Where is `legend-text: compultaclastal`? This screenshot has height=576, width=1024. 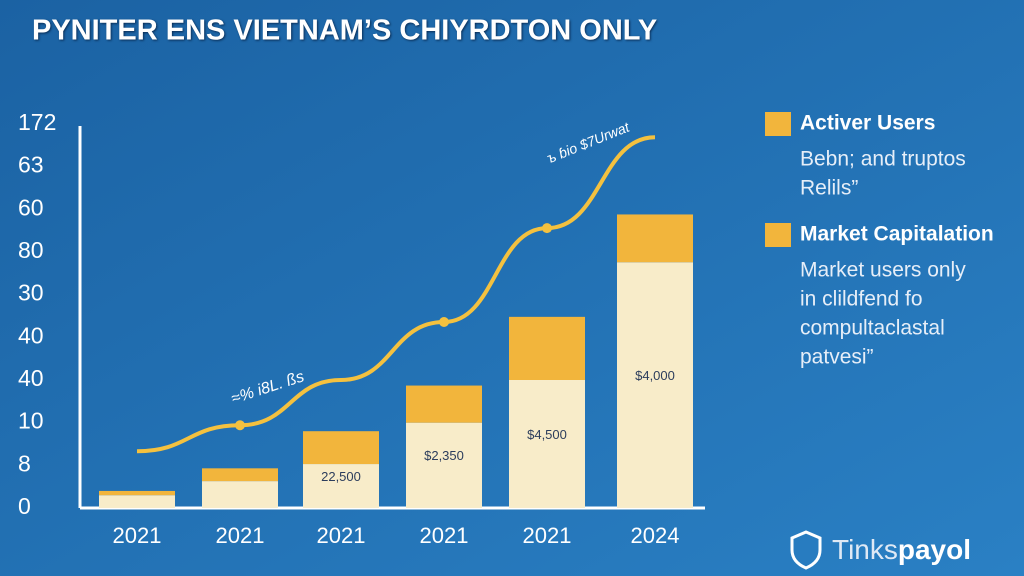
legend-text: compultaclastal is located at coordinates (872, 328).